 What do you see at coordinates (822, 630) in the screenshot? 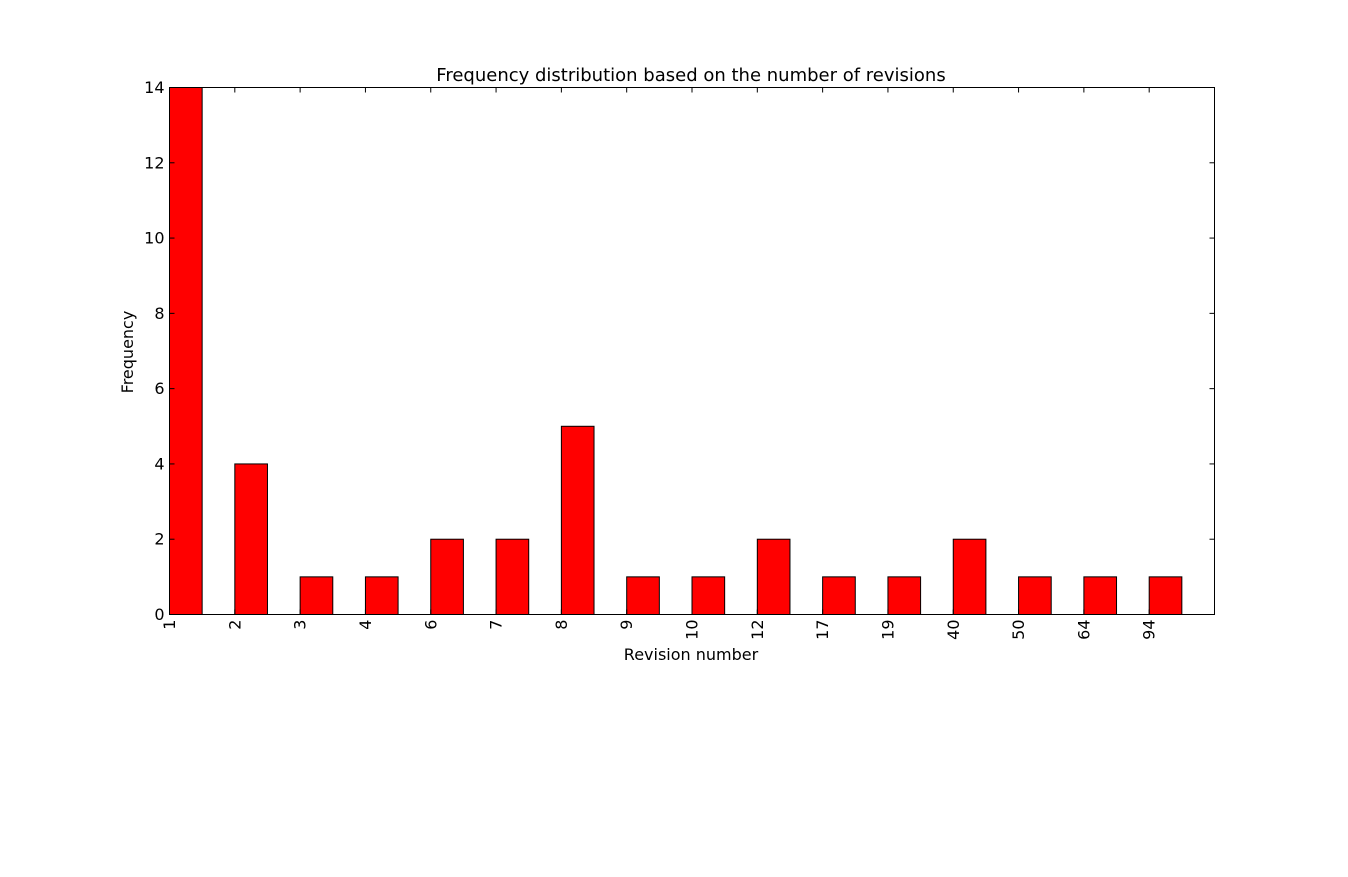
I see `x-tick-label: 17` at bounding box center [822, 630].